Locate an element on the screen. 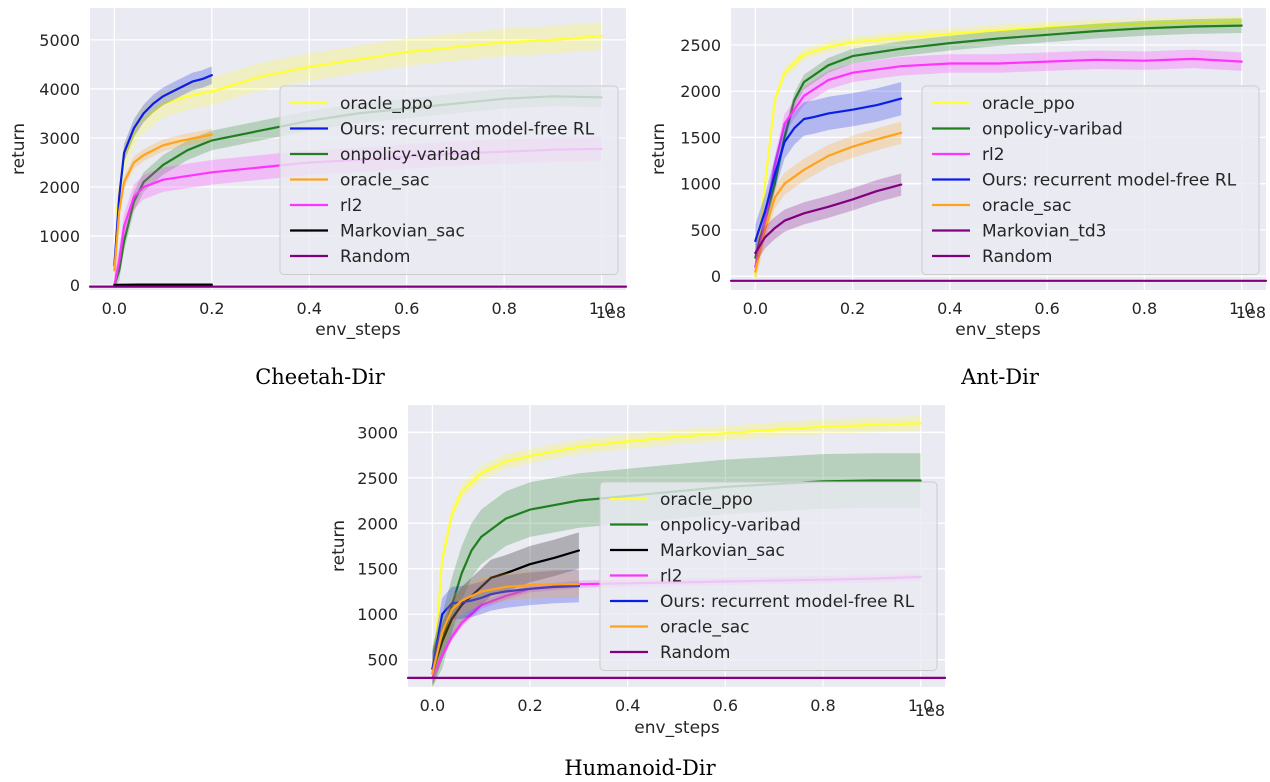  cheetah-y-tick-label: 3000 is located at coordinates (59, 138).